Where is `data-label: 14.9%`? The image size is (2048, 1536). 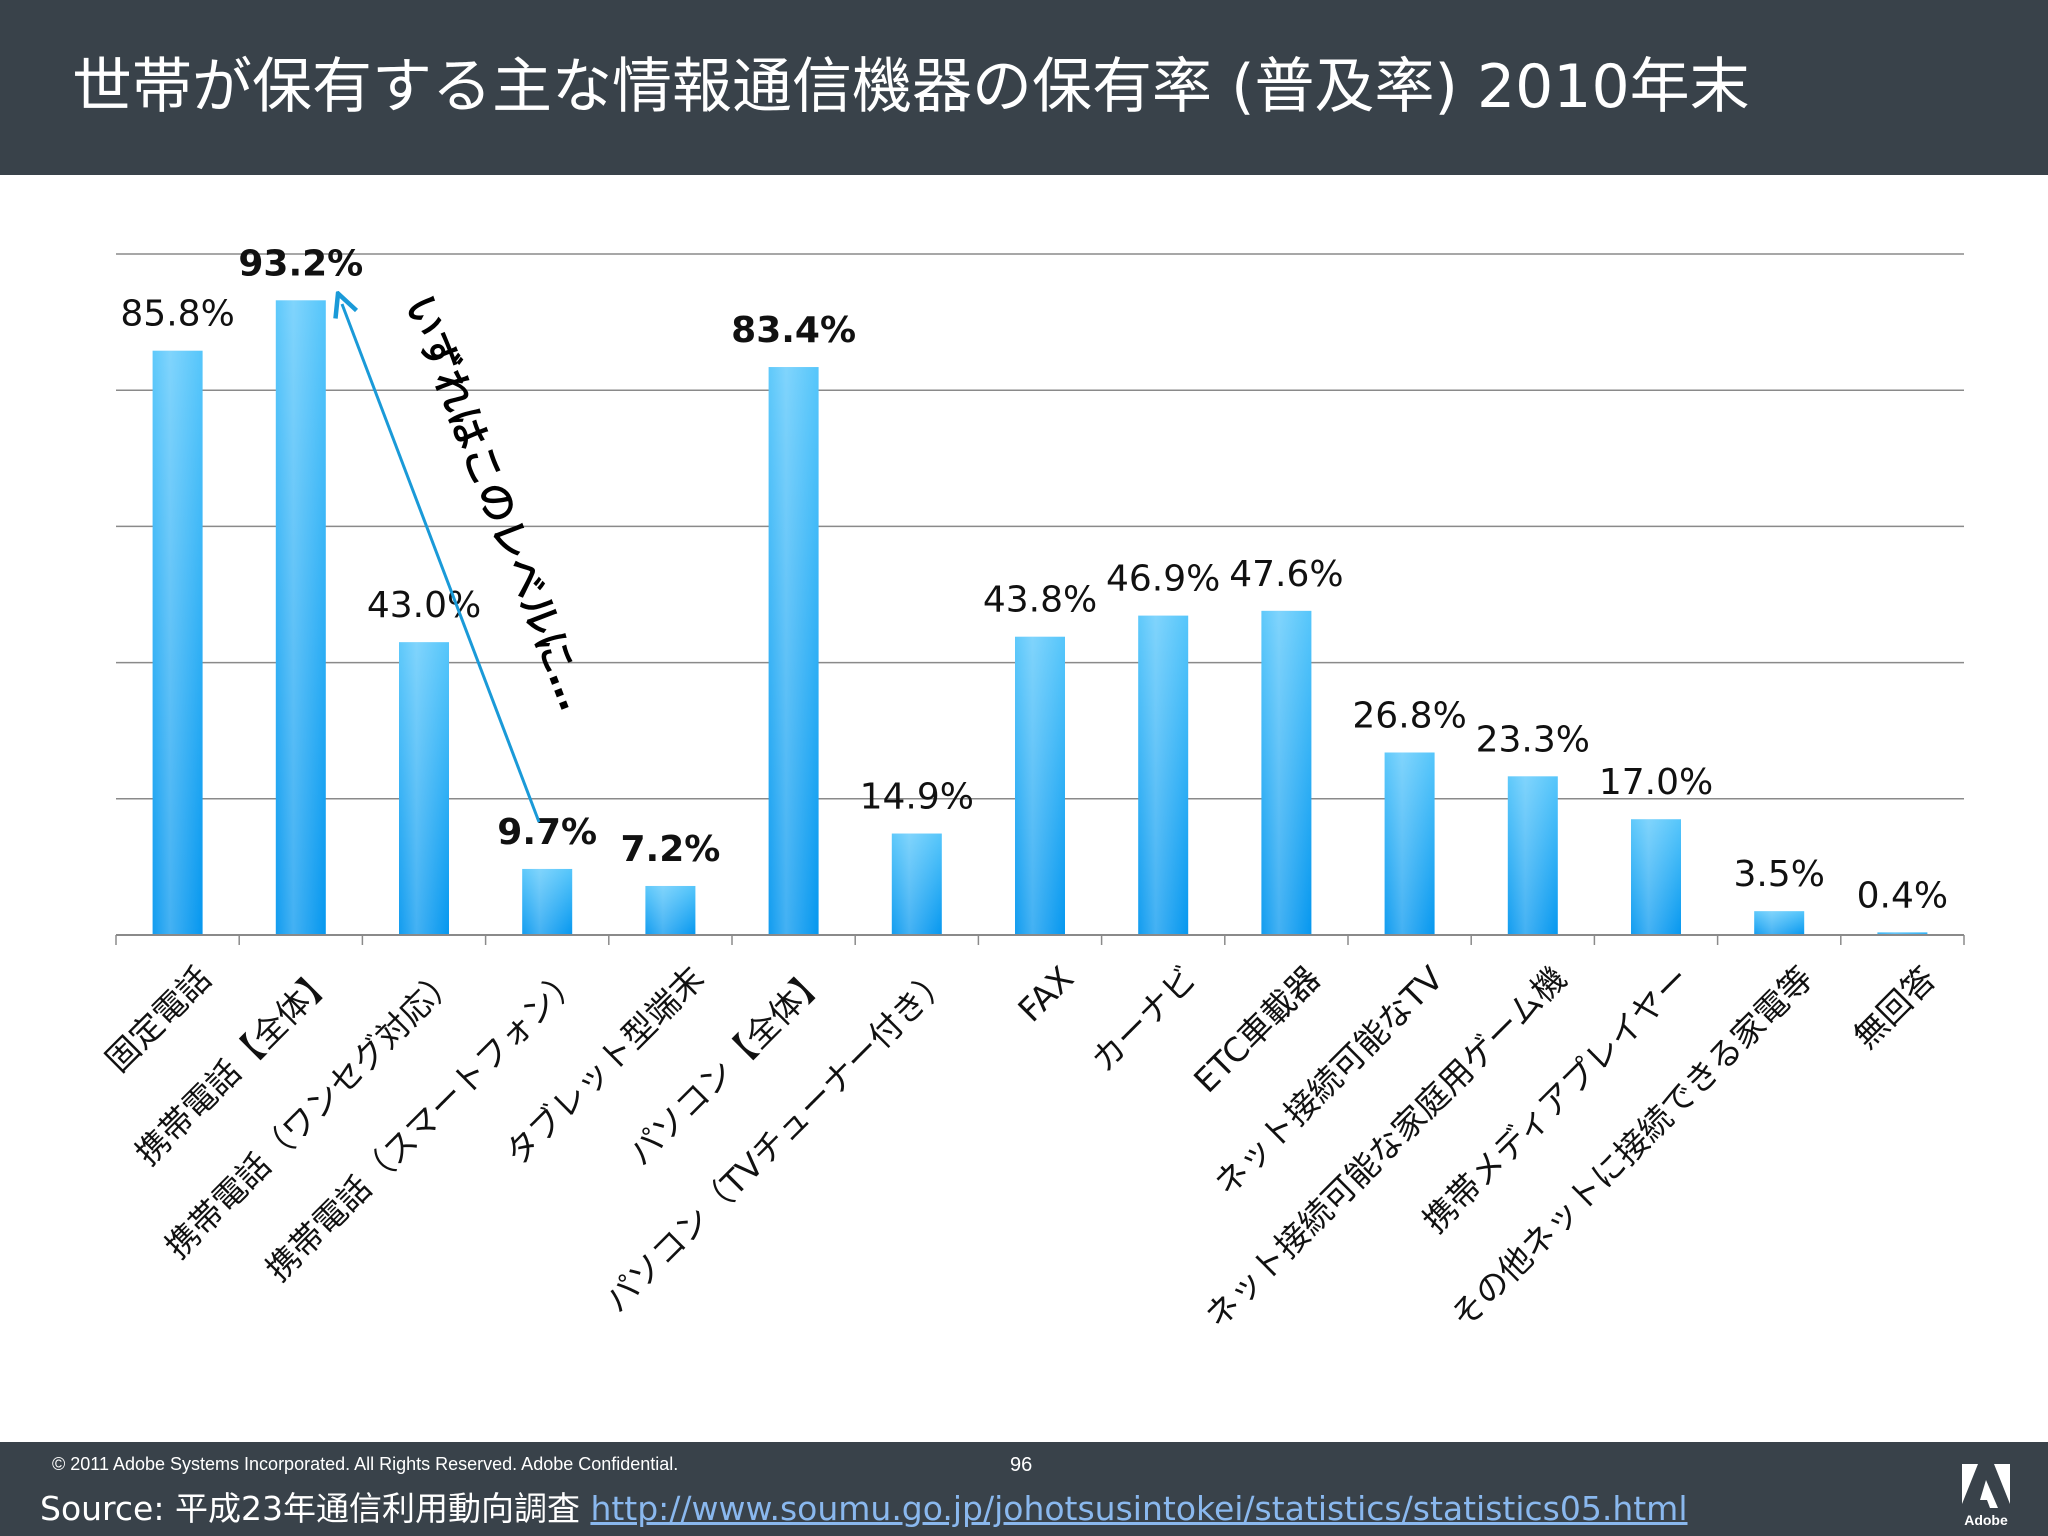
data-label: 14.9% is located at coordinates (917, 797).